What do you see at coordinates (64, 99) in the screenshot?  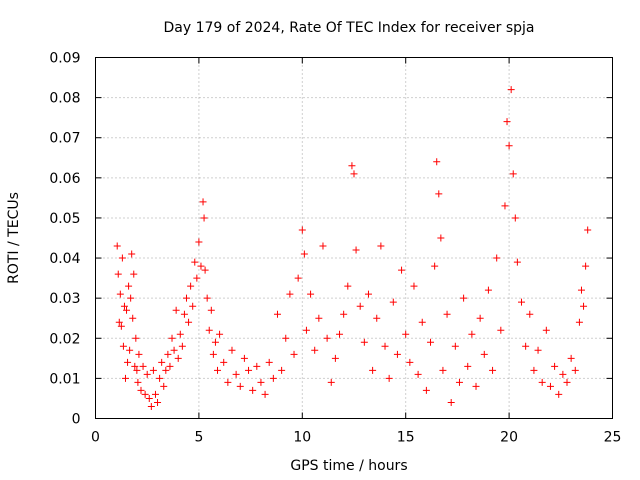 I see `y-tick-label: 0.08` at bounding box center [64, 99].